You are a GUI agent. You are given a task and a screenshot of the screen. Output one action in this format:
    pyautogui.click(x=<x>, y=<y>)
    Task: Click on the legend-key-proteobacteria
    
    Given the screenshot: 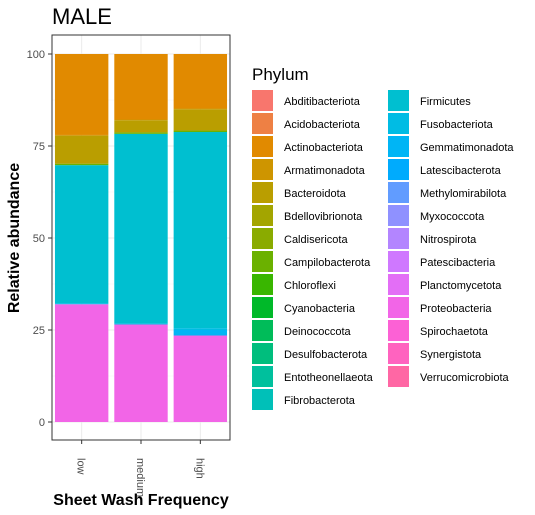 What is the action you would take?
    pyautogui.click(x=398, y=307)
    